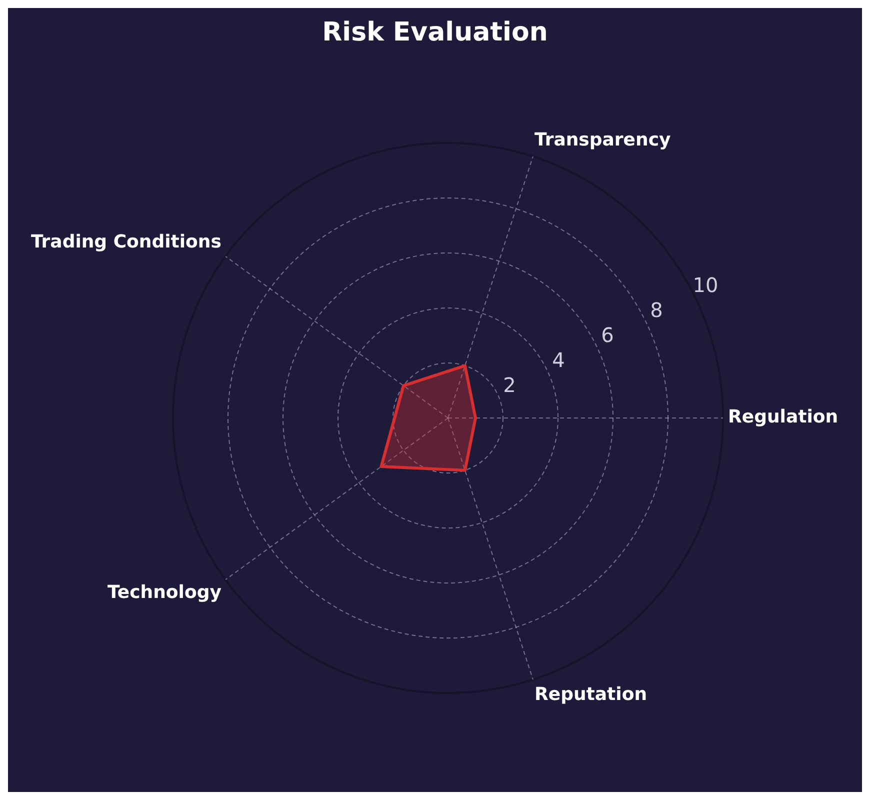 The width and height of the screenshot is (870, 800). What do you see at coordinates (607, 334) in the screenshot?
I see `y-tick-label: 6` at bounding box center [607, 334].